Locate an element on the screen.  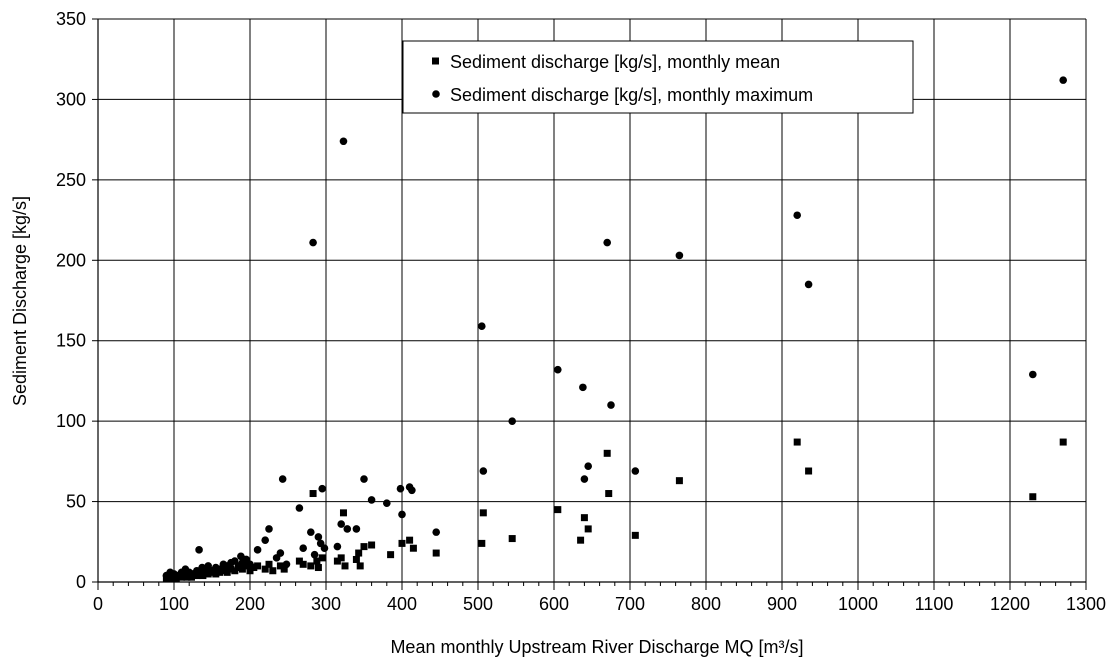
legend-box is located at coordinates (658, 77).